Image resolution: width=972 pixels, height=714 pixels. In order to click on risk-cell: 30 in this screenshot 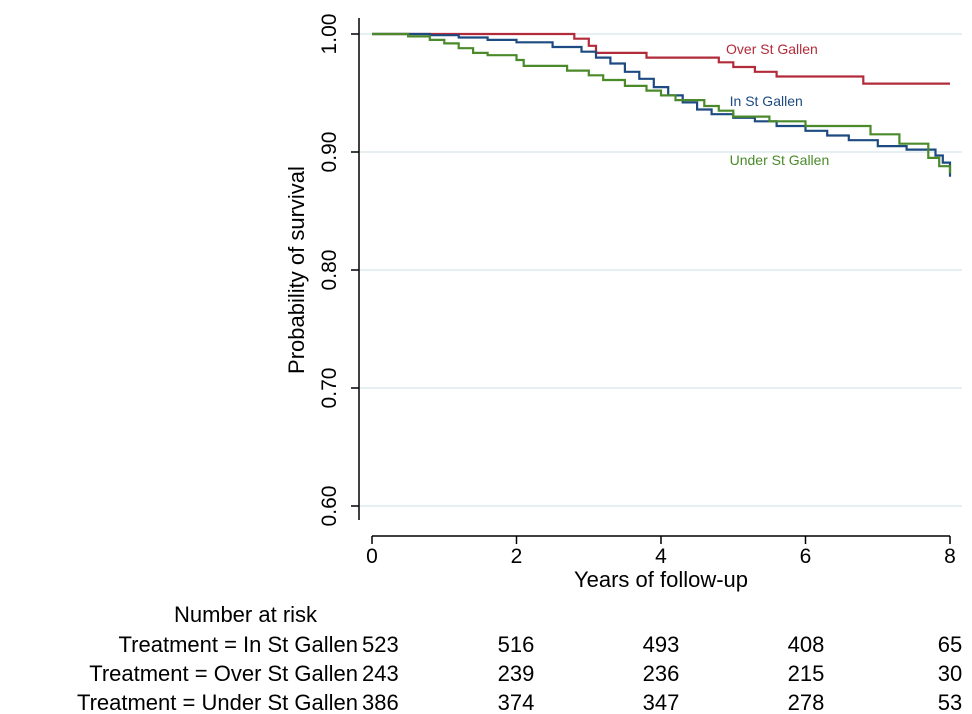, I will do `click(950, 673)`.